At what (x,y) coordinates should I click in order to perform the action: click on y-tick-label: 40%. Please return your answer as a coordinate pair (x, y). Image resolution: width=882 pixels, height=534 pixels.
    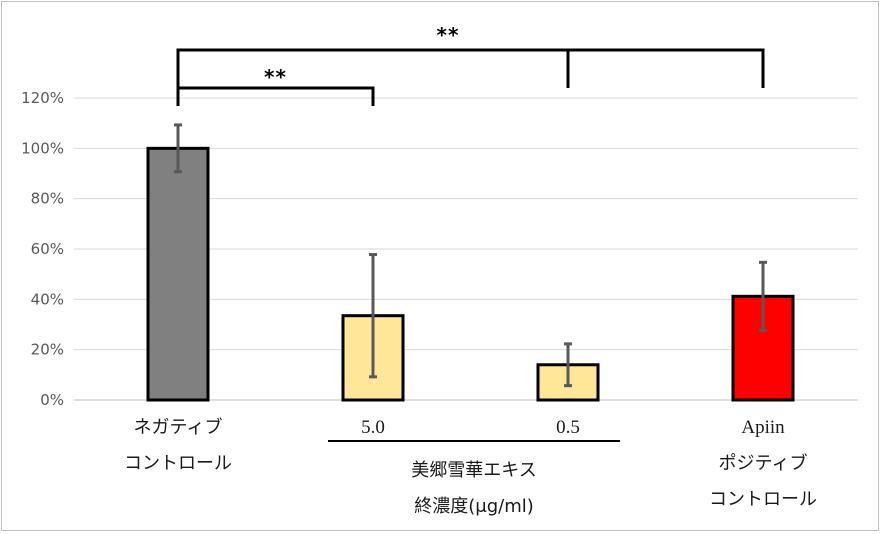
    Looking at the image, I should click on (47, 299).